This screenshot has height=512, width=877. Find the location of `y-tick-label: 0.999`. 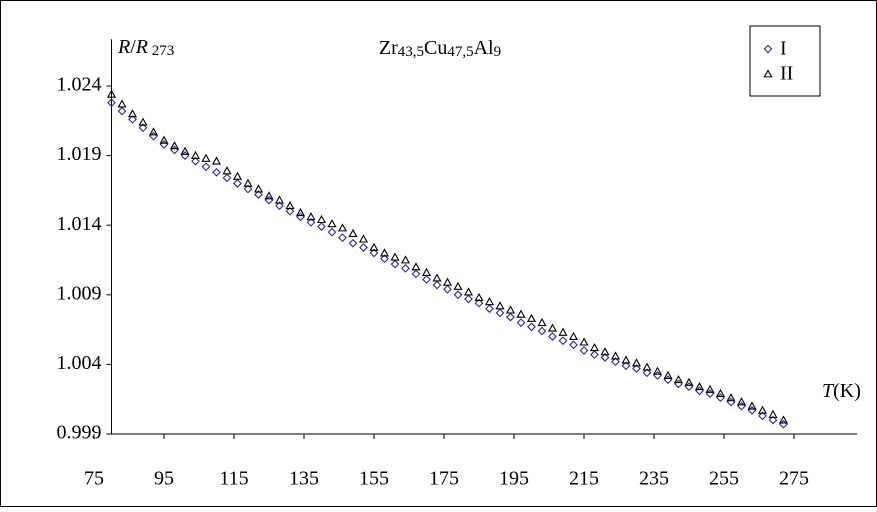

y-tick-label: 0.999 is located at coordinates (79, 433).